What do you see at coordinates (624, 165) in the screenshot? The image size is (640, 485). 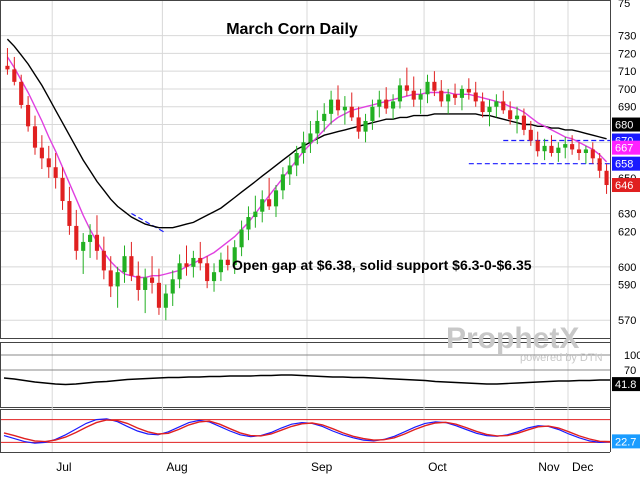 I see `price-label: 658` at bounding box center [624, 165].